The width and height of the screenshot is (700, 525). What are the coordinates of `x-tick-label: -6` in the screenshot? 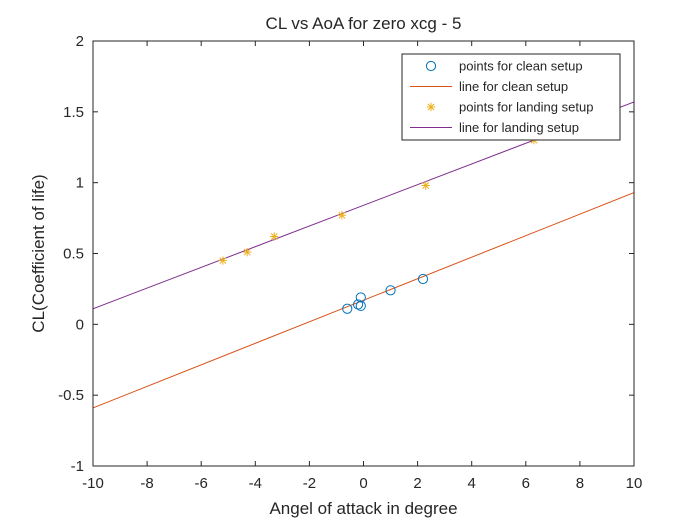 It's located at (201, 483).